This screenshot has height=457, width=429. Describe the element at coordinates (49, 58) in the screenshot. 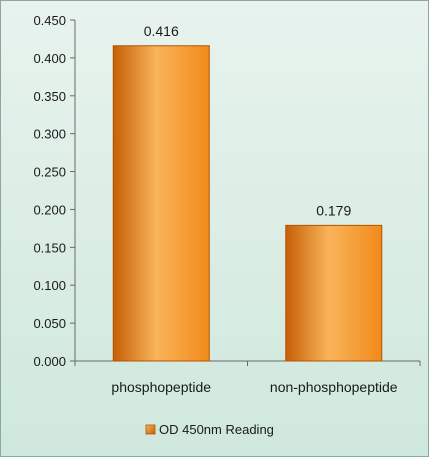

I see `y-tick-label: 0.400` at that location.